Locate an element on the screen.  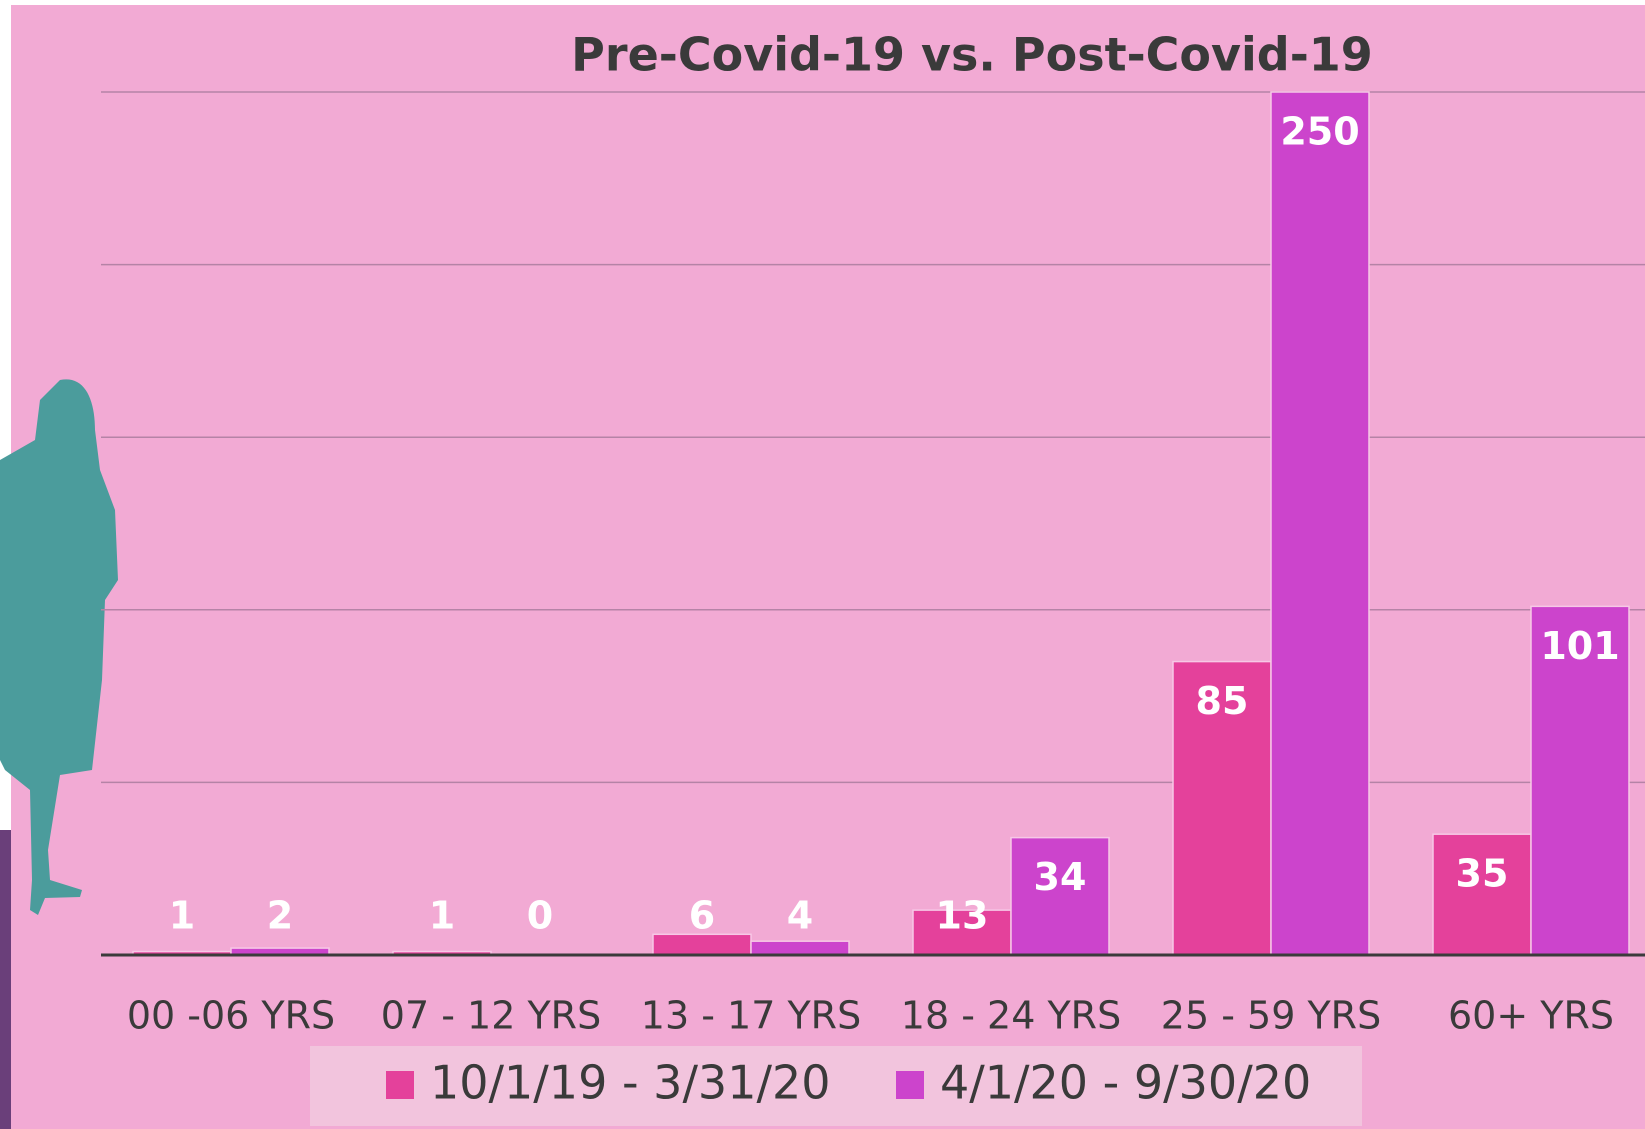
side-strip is located at coordinates (5, 979).